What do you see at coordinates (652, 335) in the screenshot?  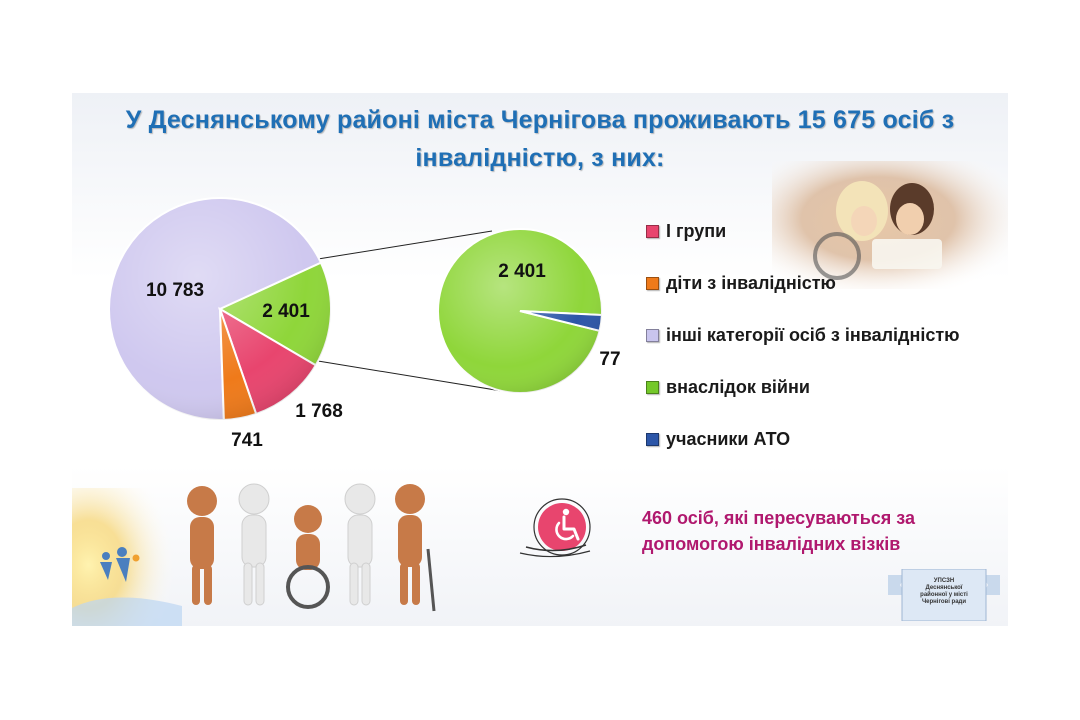 I see `legend-marker-other` at bounding box center [652, 335].